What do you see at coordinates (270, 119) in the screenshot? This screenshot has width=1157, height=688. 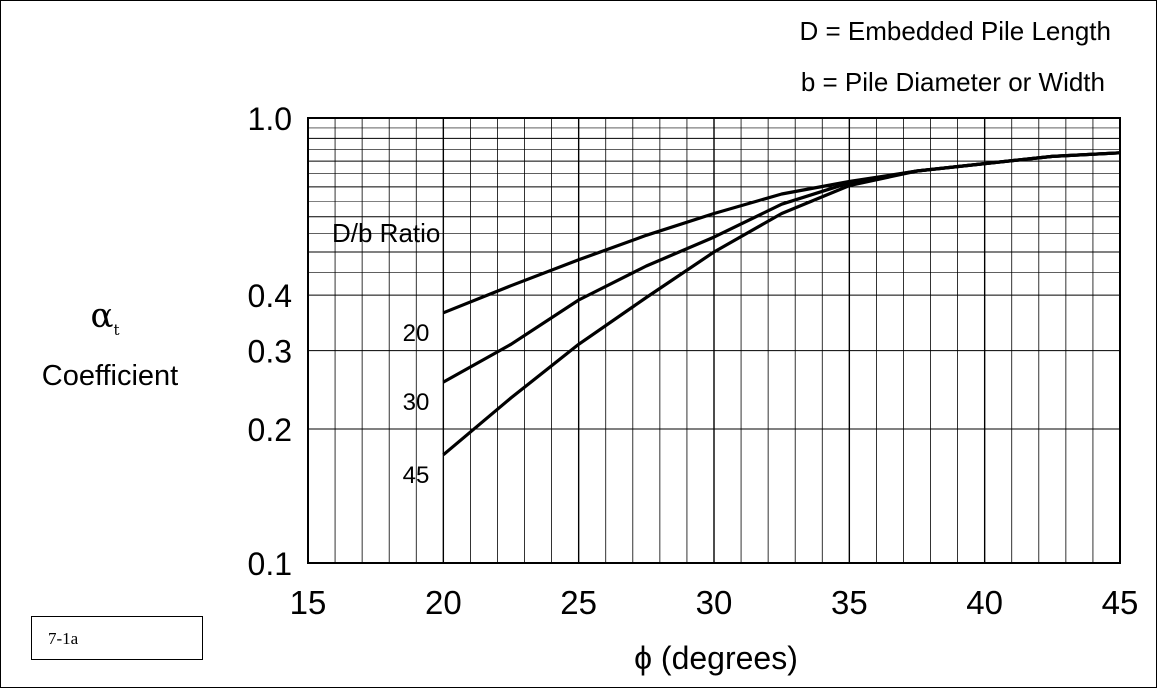 I see `y-tick-label: 1.0` at bounding box center [270, 119].